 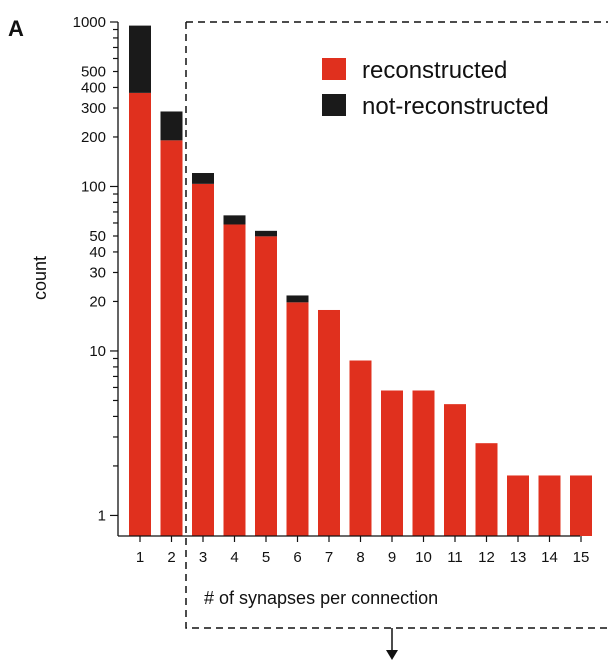 I want to click on y-tick-label-200: 200, so click(x=93, y=137).